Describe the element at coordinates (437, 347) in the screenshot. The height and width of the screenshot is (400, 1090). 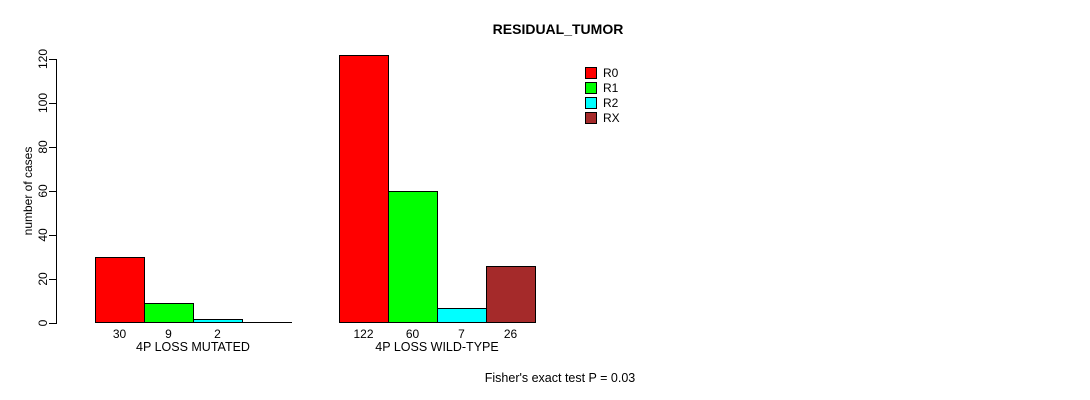
I see `category-label: 4P LOSS WILD-TYPE` at that location.